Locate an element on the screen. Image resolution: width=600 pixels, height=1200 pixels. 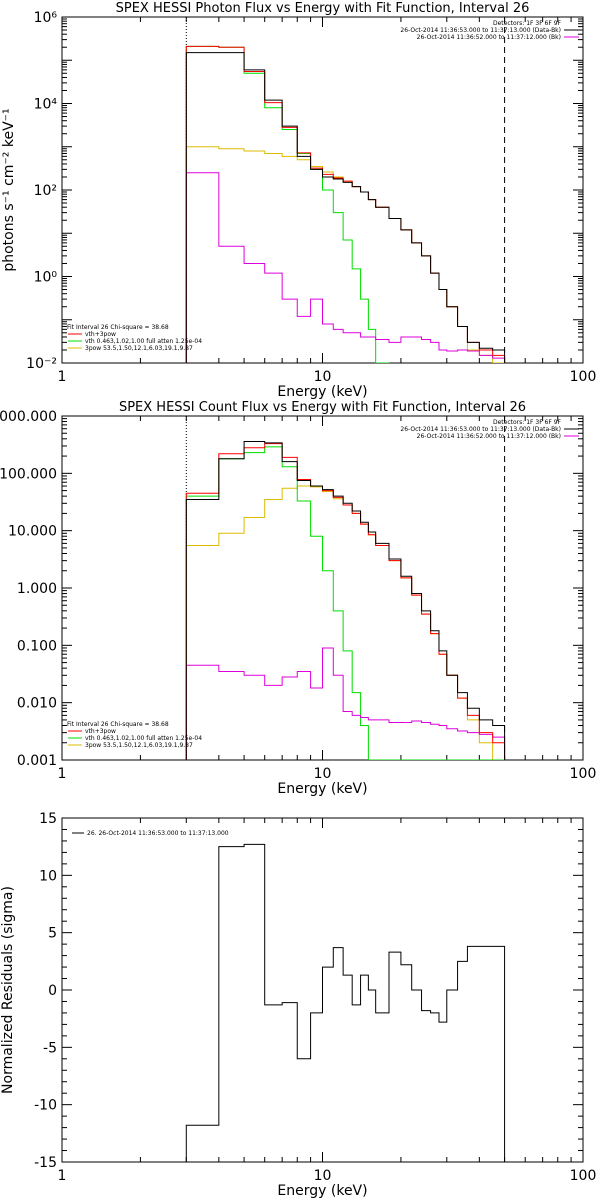
y-tick-label: 10⁴ is located at coordinates (46, 105).